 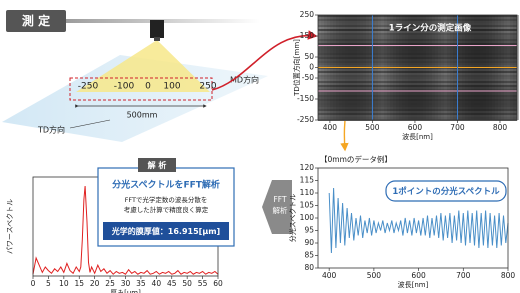 I want to click on camera, so click(x=157, y=29).